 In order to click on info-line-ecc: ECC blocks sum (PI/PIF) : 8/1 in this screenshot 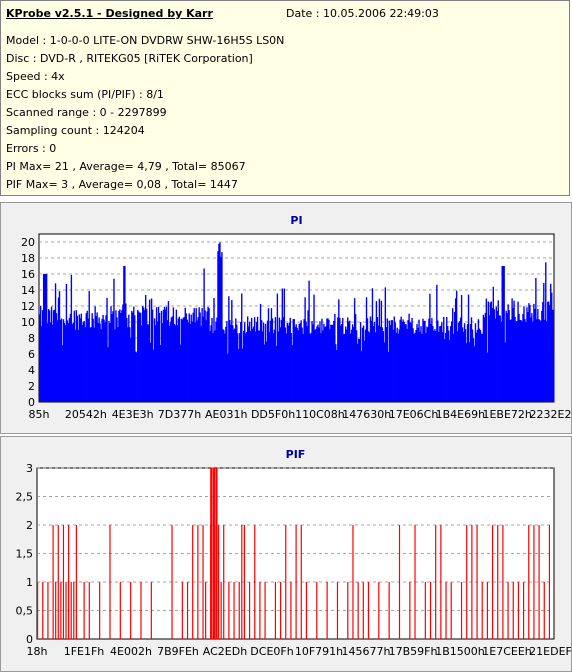, I will do `click(85, 94)`.